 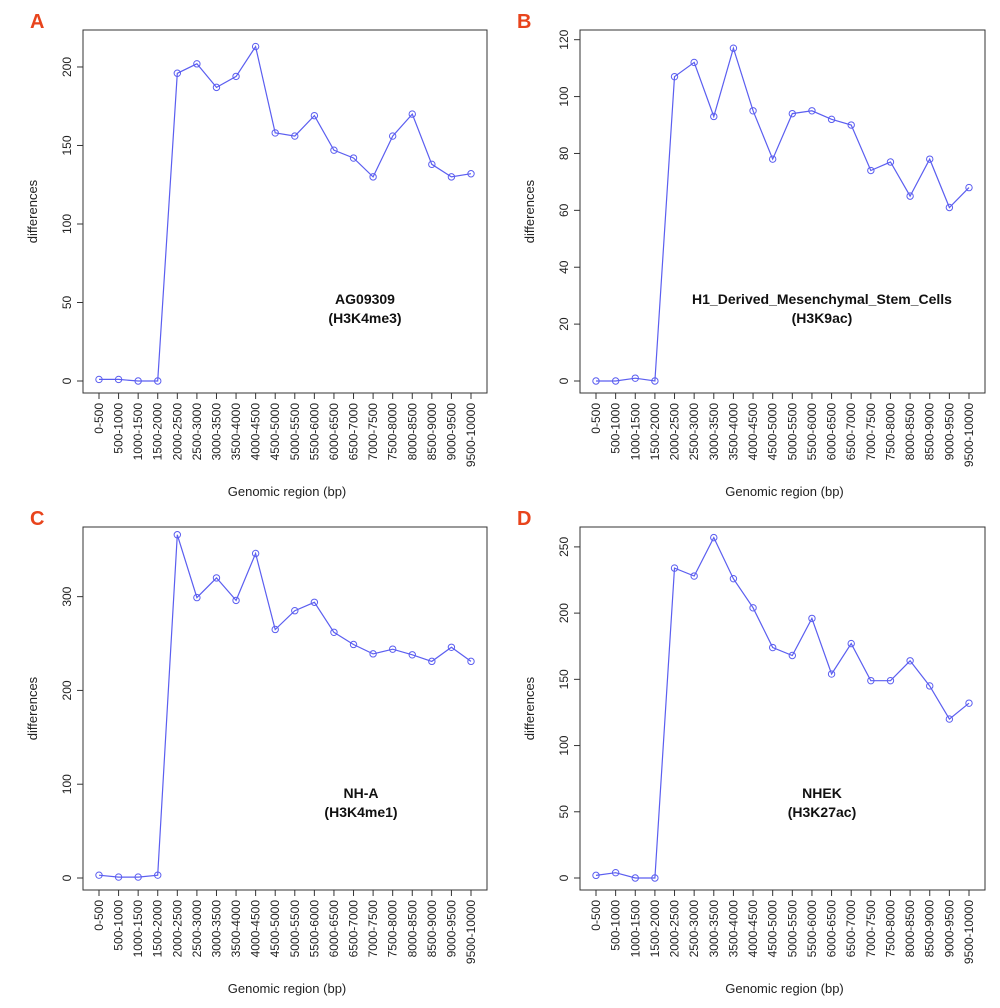 What do you see at coordinates (784, 988) in the screenshot?
I see `x-axis-title: Genomic region (bp)` at bounding box center [784, 988].